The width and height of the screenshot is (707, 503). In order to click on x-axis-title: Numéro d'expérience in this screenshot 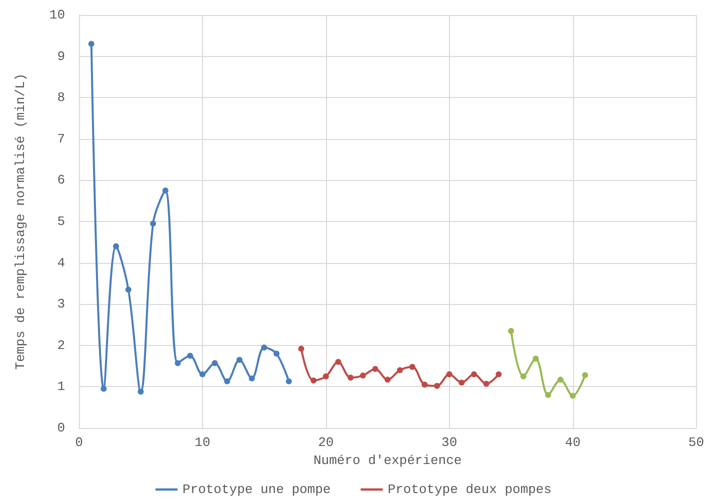, I will do `click(387, 460)`.